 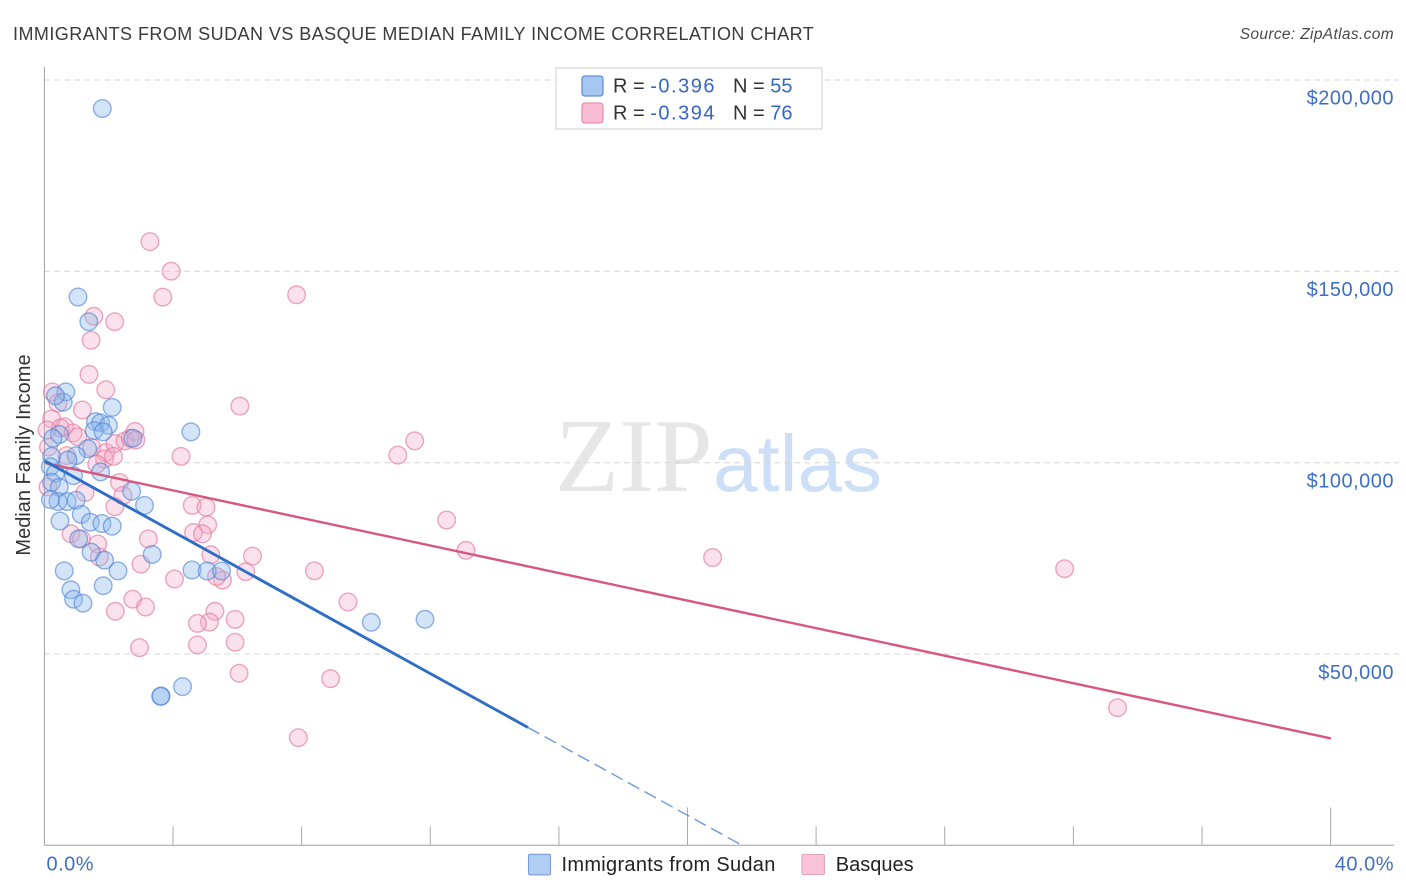 What do you see at coordinates (634, 455) in the screenshot?
I see `svg-text: ZIP` at bounding box center [634, 455].